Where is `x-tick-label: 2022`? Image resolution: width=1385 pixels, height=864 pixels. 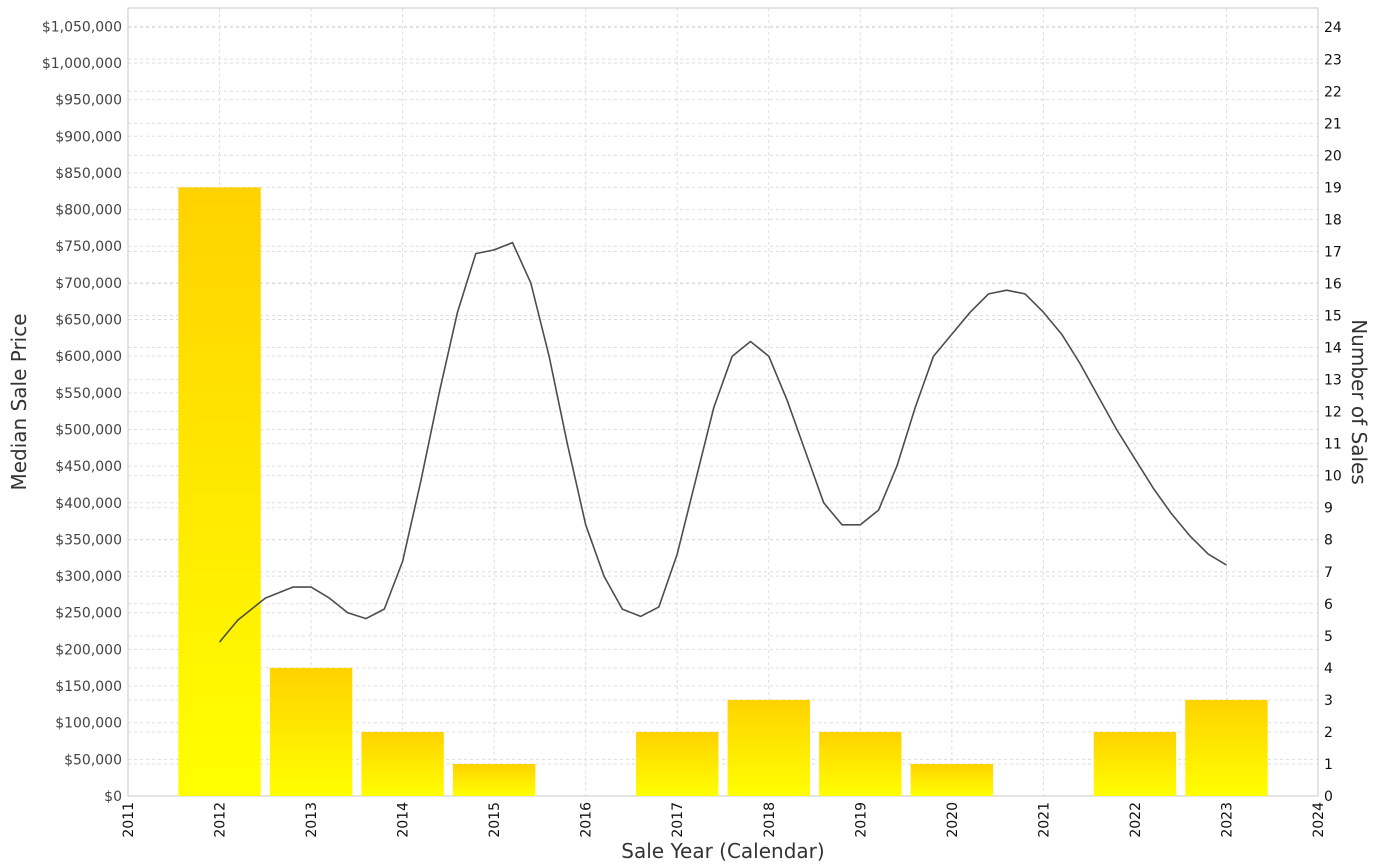 x-tick-label: 2022 is located at coordinates (1136, 820).